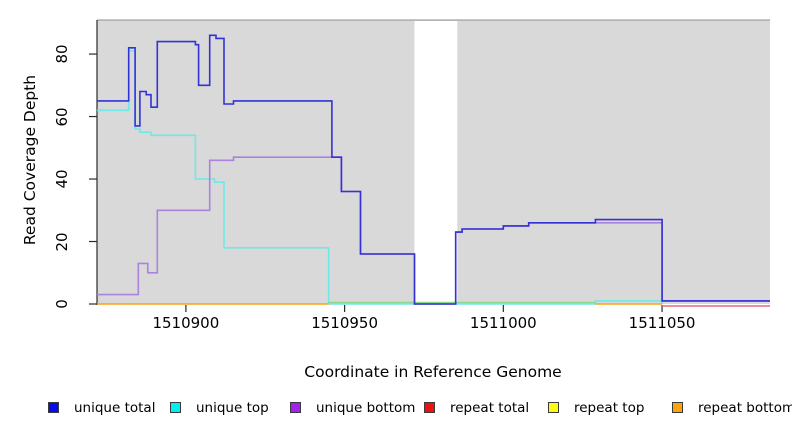 The width and height of the screenshot is (792, 432). Describe the element at coordinates (609, 407) in the screenshot. I see `legend-label: repeat top` at that location.